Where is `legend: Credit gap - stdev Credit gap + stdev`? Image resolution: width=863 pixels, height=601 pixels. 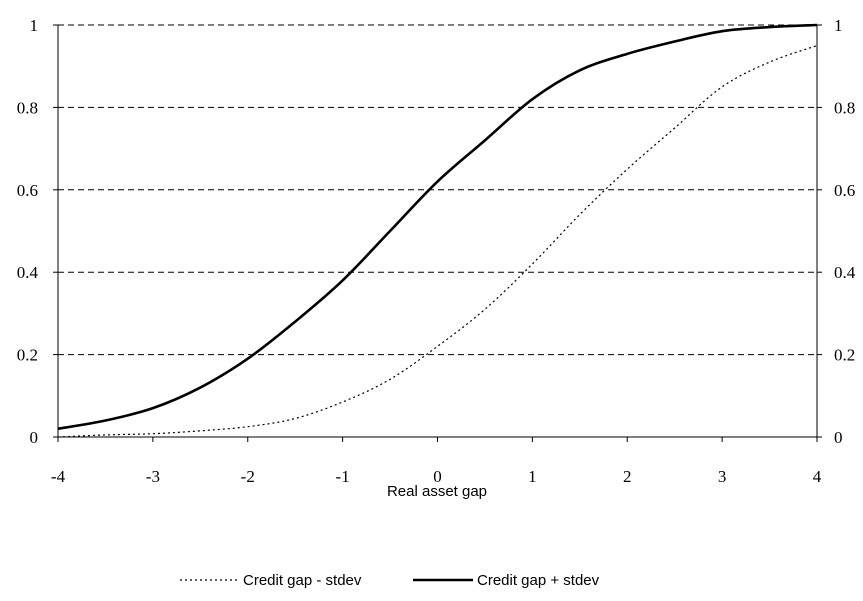 legend: Credit gap - stdev Credit gap + stdev is located at coordinates (390, 580).